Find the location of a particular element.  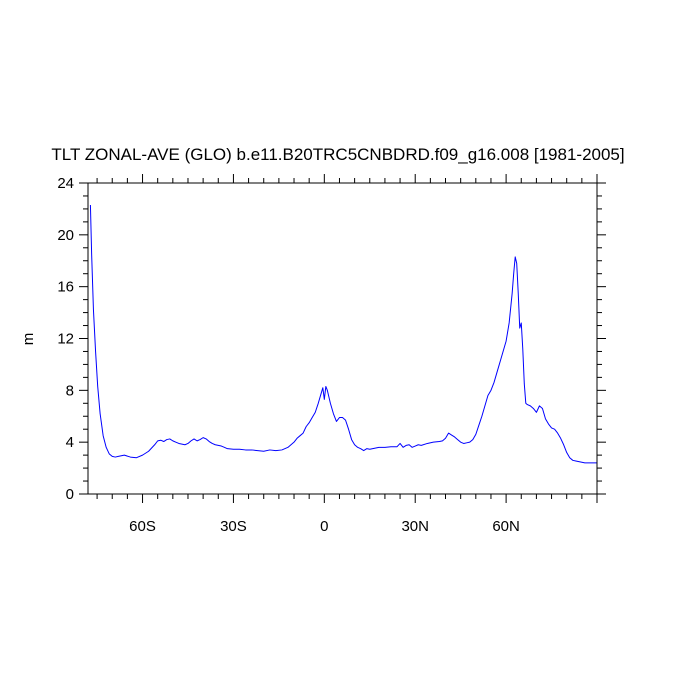

y-tick-label: 4 is located at coordinates (70, 442).